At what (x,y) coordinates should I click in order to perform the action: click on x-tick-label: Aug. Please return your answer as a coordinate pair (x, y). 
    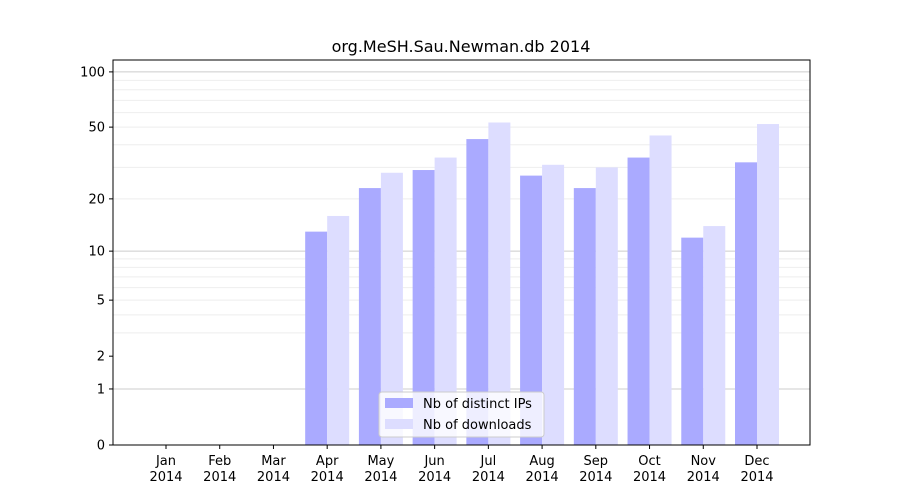
    Looking at the image, I should click on (541, 461).